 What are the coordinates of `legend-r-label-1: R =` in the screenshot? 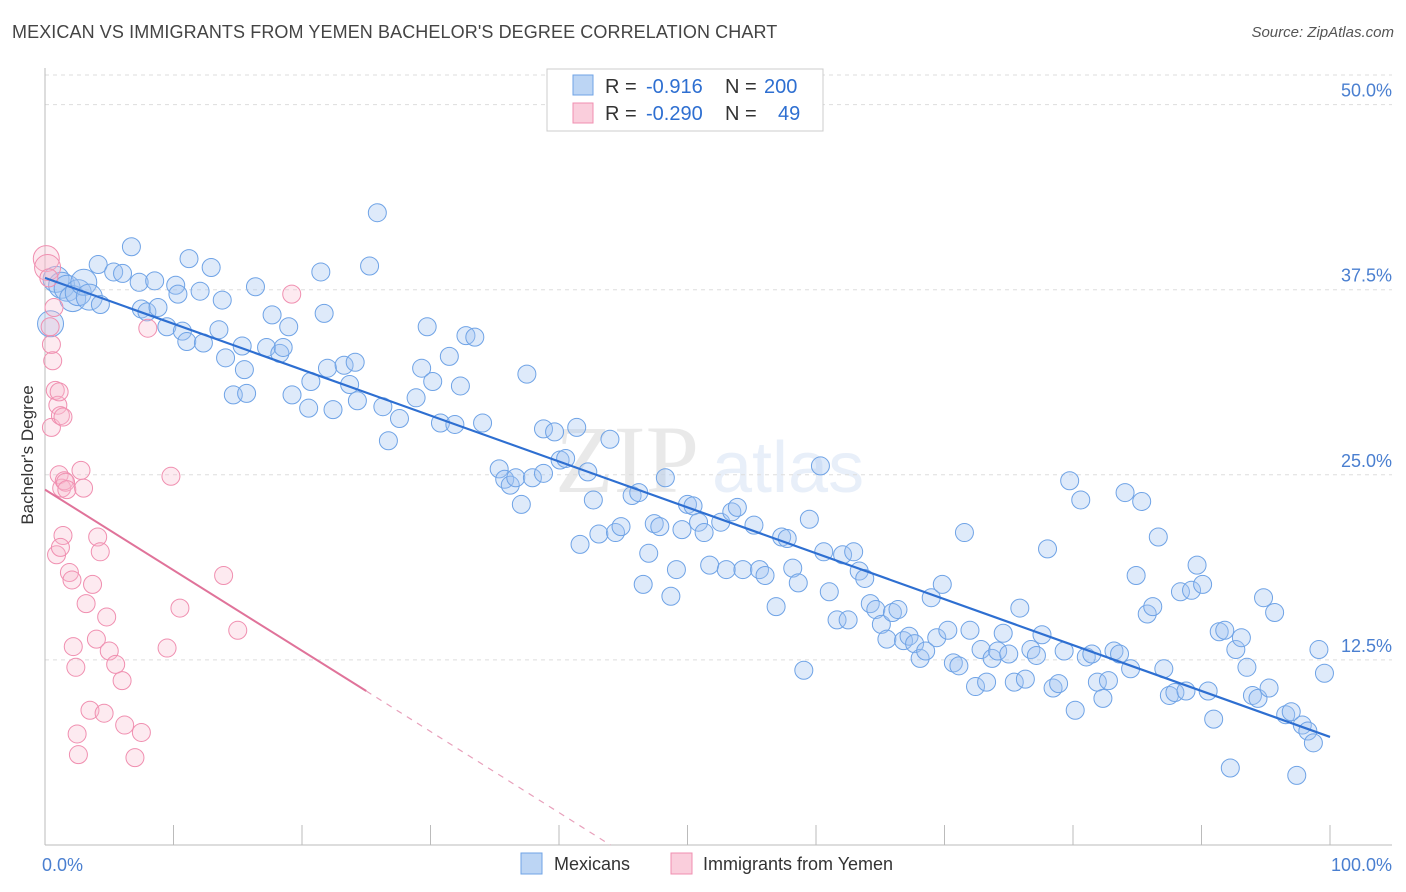 It's located at (621, 87).